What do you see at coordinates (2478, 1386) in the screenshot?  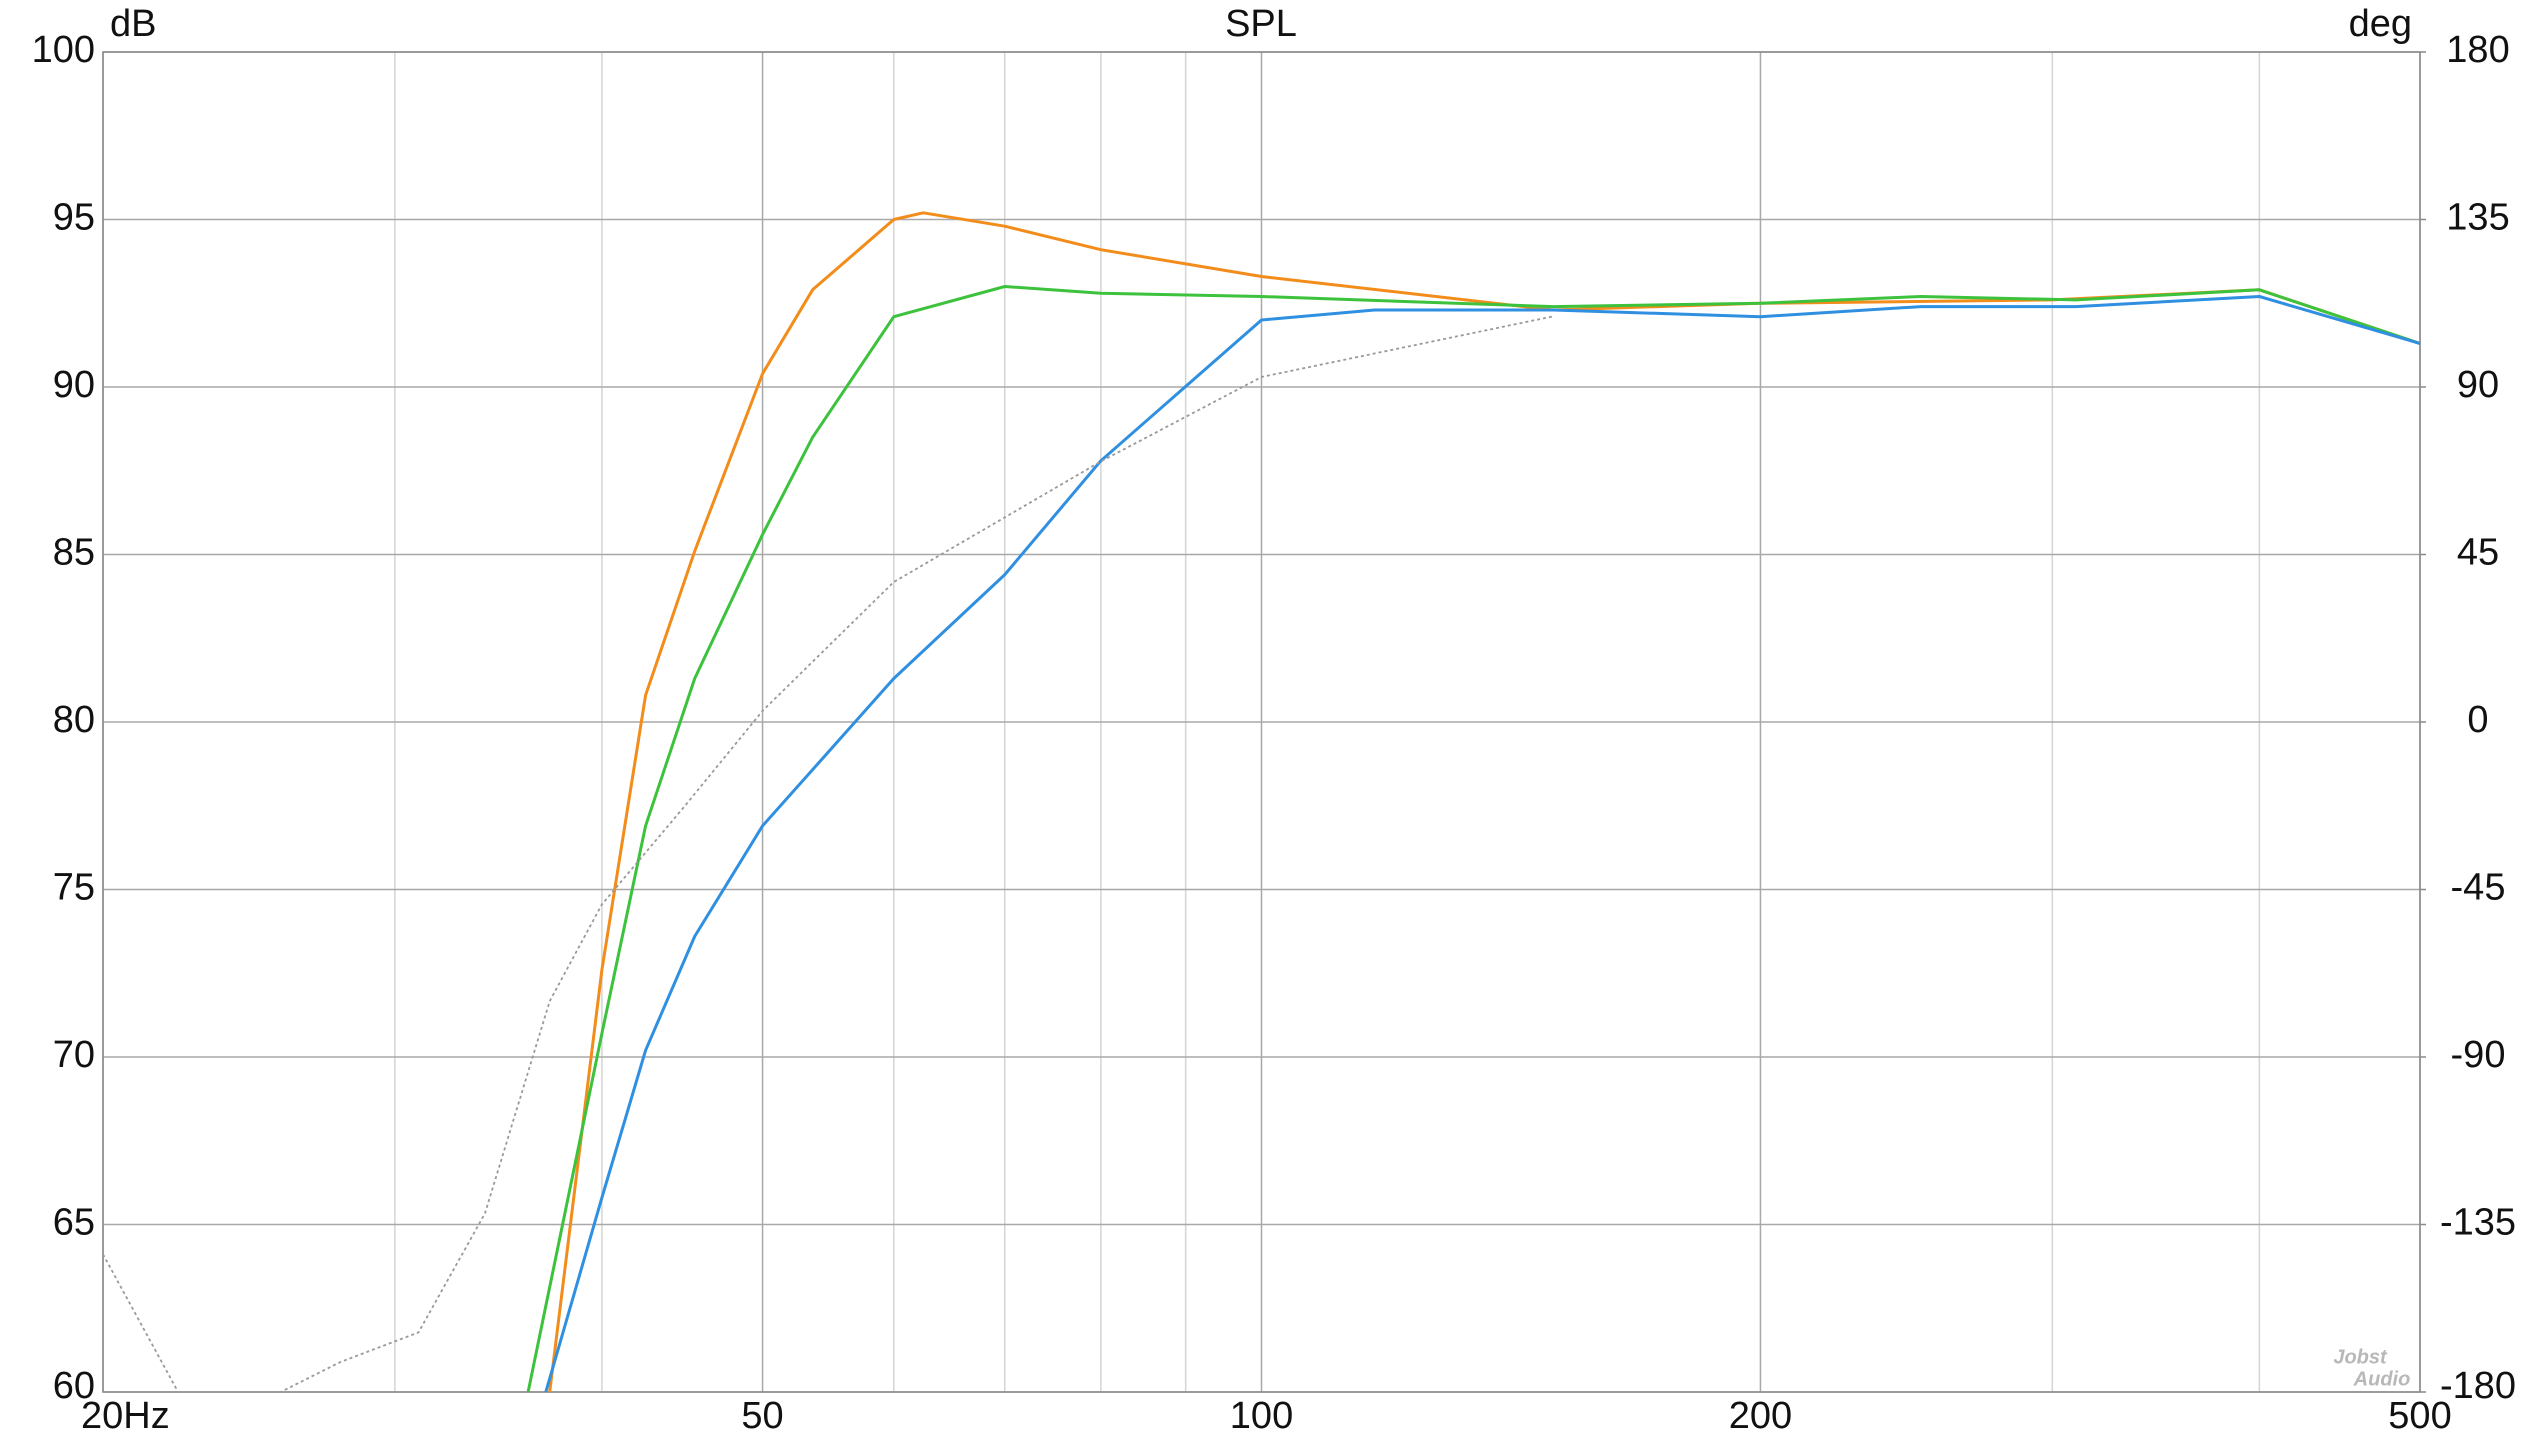 I see `y2-tick-label: -180` at bounding box center [2478, 1386].